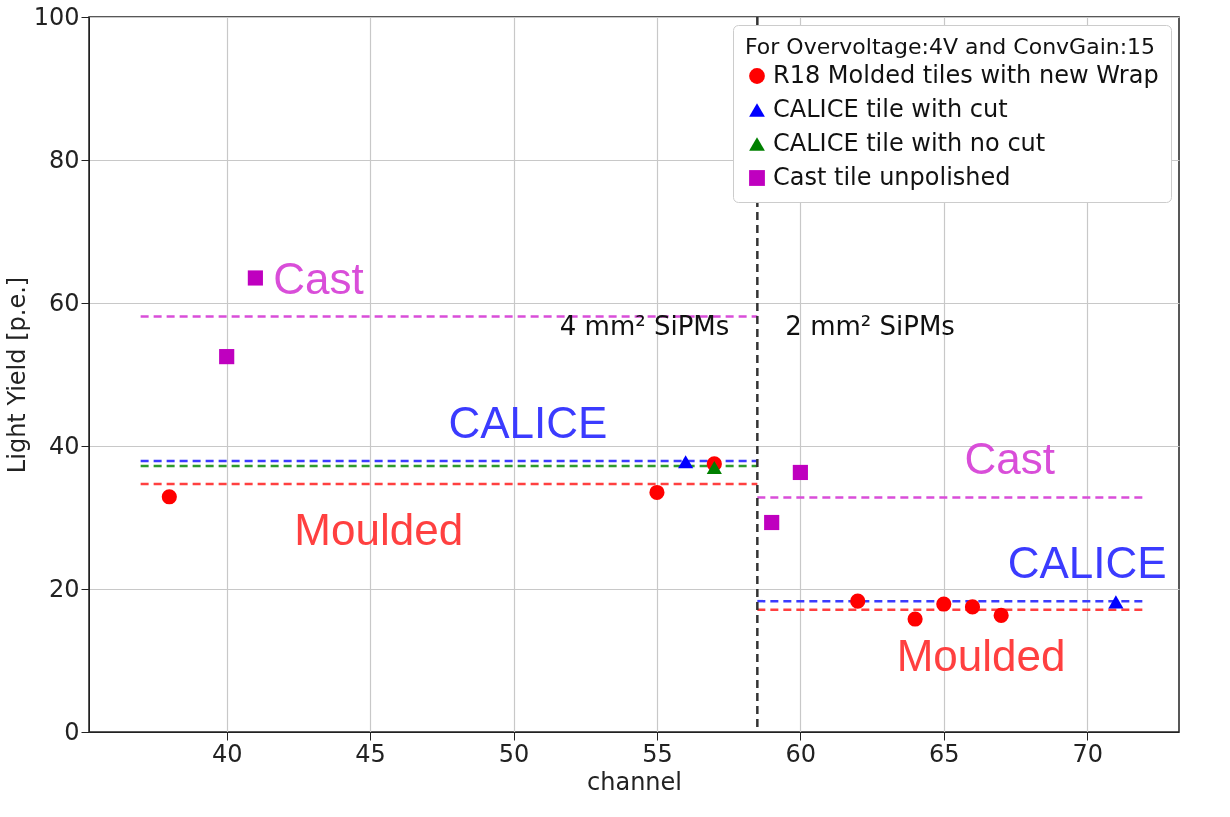 The image size is (1230, 817). What do you see at coordinates (1087, 753) in the screenshot?
I see `x-tick-label: 70` at bounding box center [1087, 753].